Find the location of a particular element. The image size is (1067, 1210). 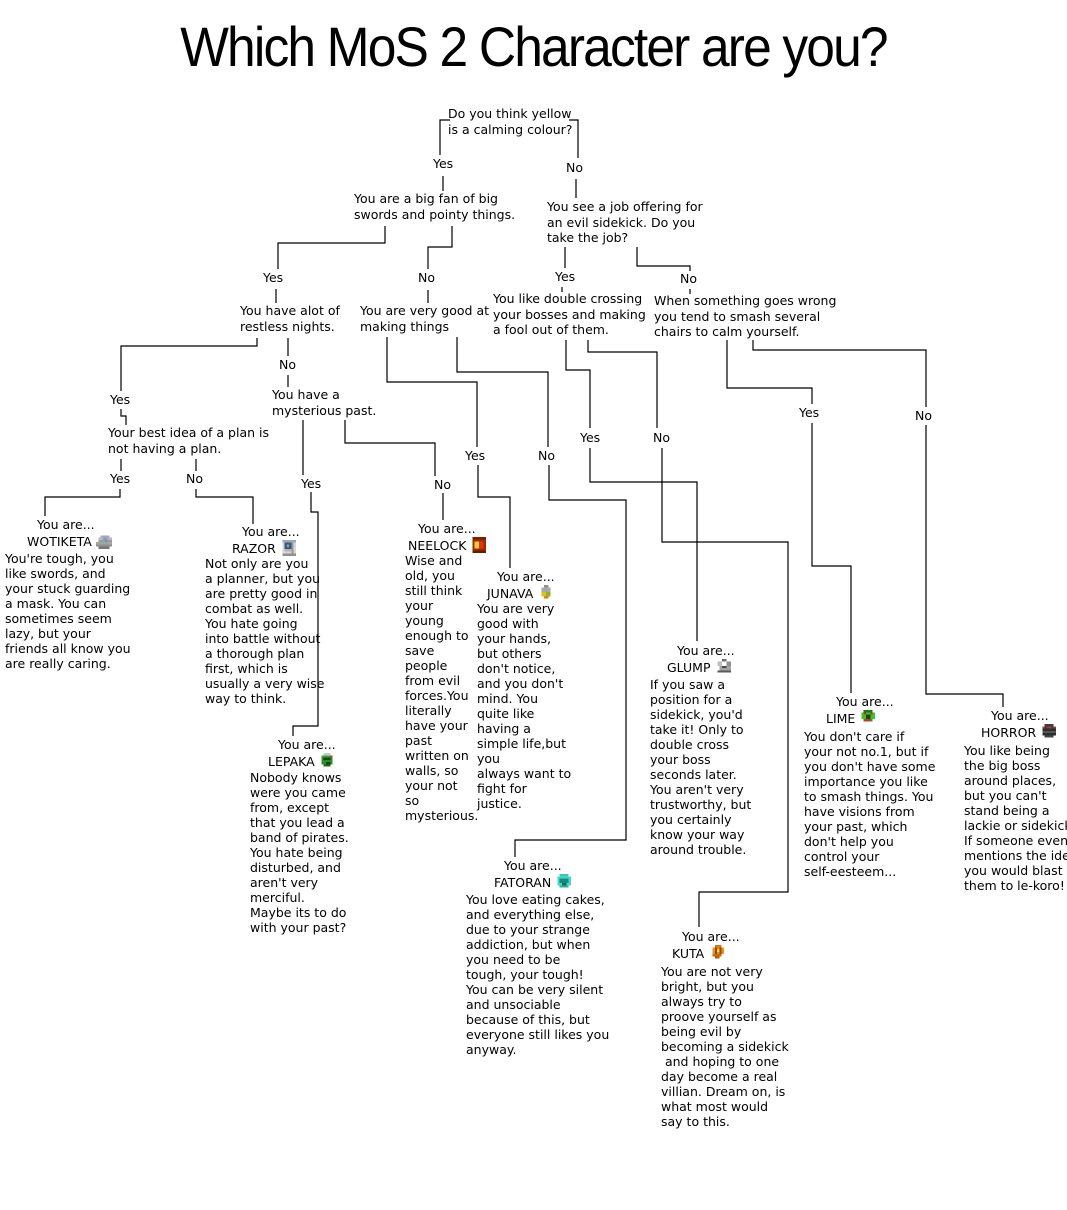

branch-swords-no: No is located at coordinates (426, 277).